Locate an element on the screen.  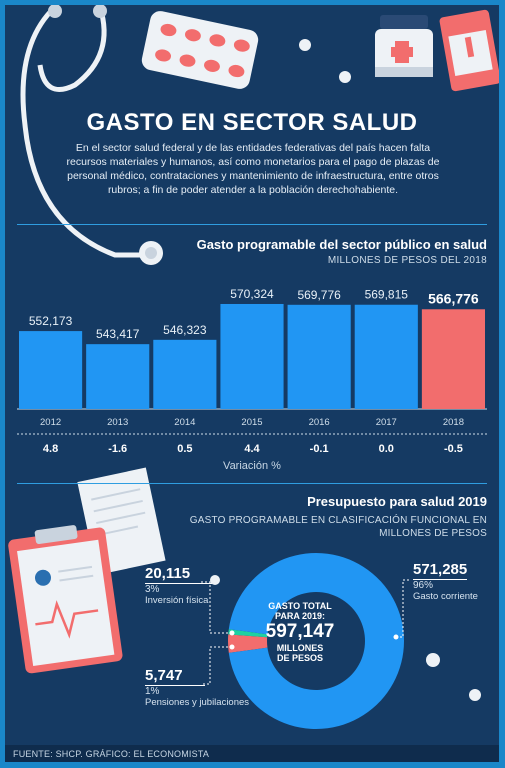
slice-value: 5,747 is located at coordinates (175, 676).